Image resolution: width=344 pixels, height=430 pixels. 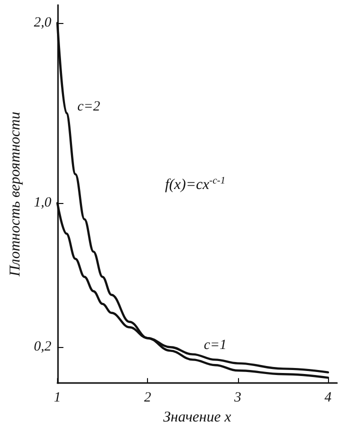 What do you see at coordinates (328, 398) in the screenshot?
I see `x-tick-label: 4` at bounding box center [328, 398].